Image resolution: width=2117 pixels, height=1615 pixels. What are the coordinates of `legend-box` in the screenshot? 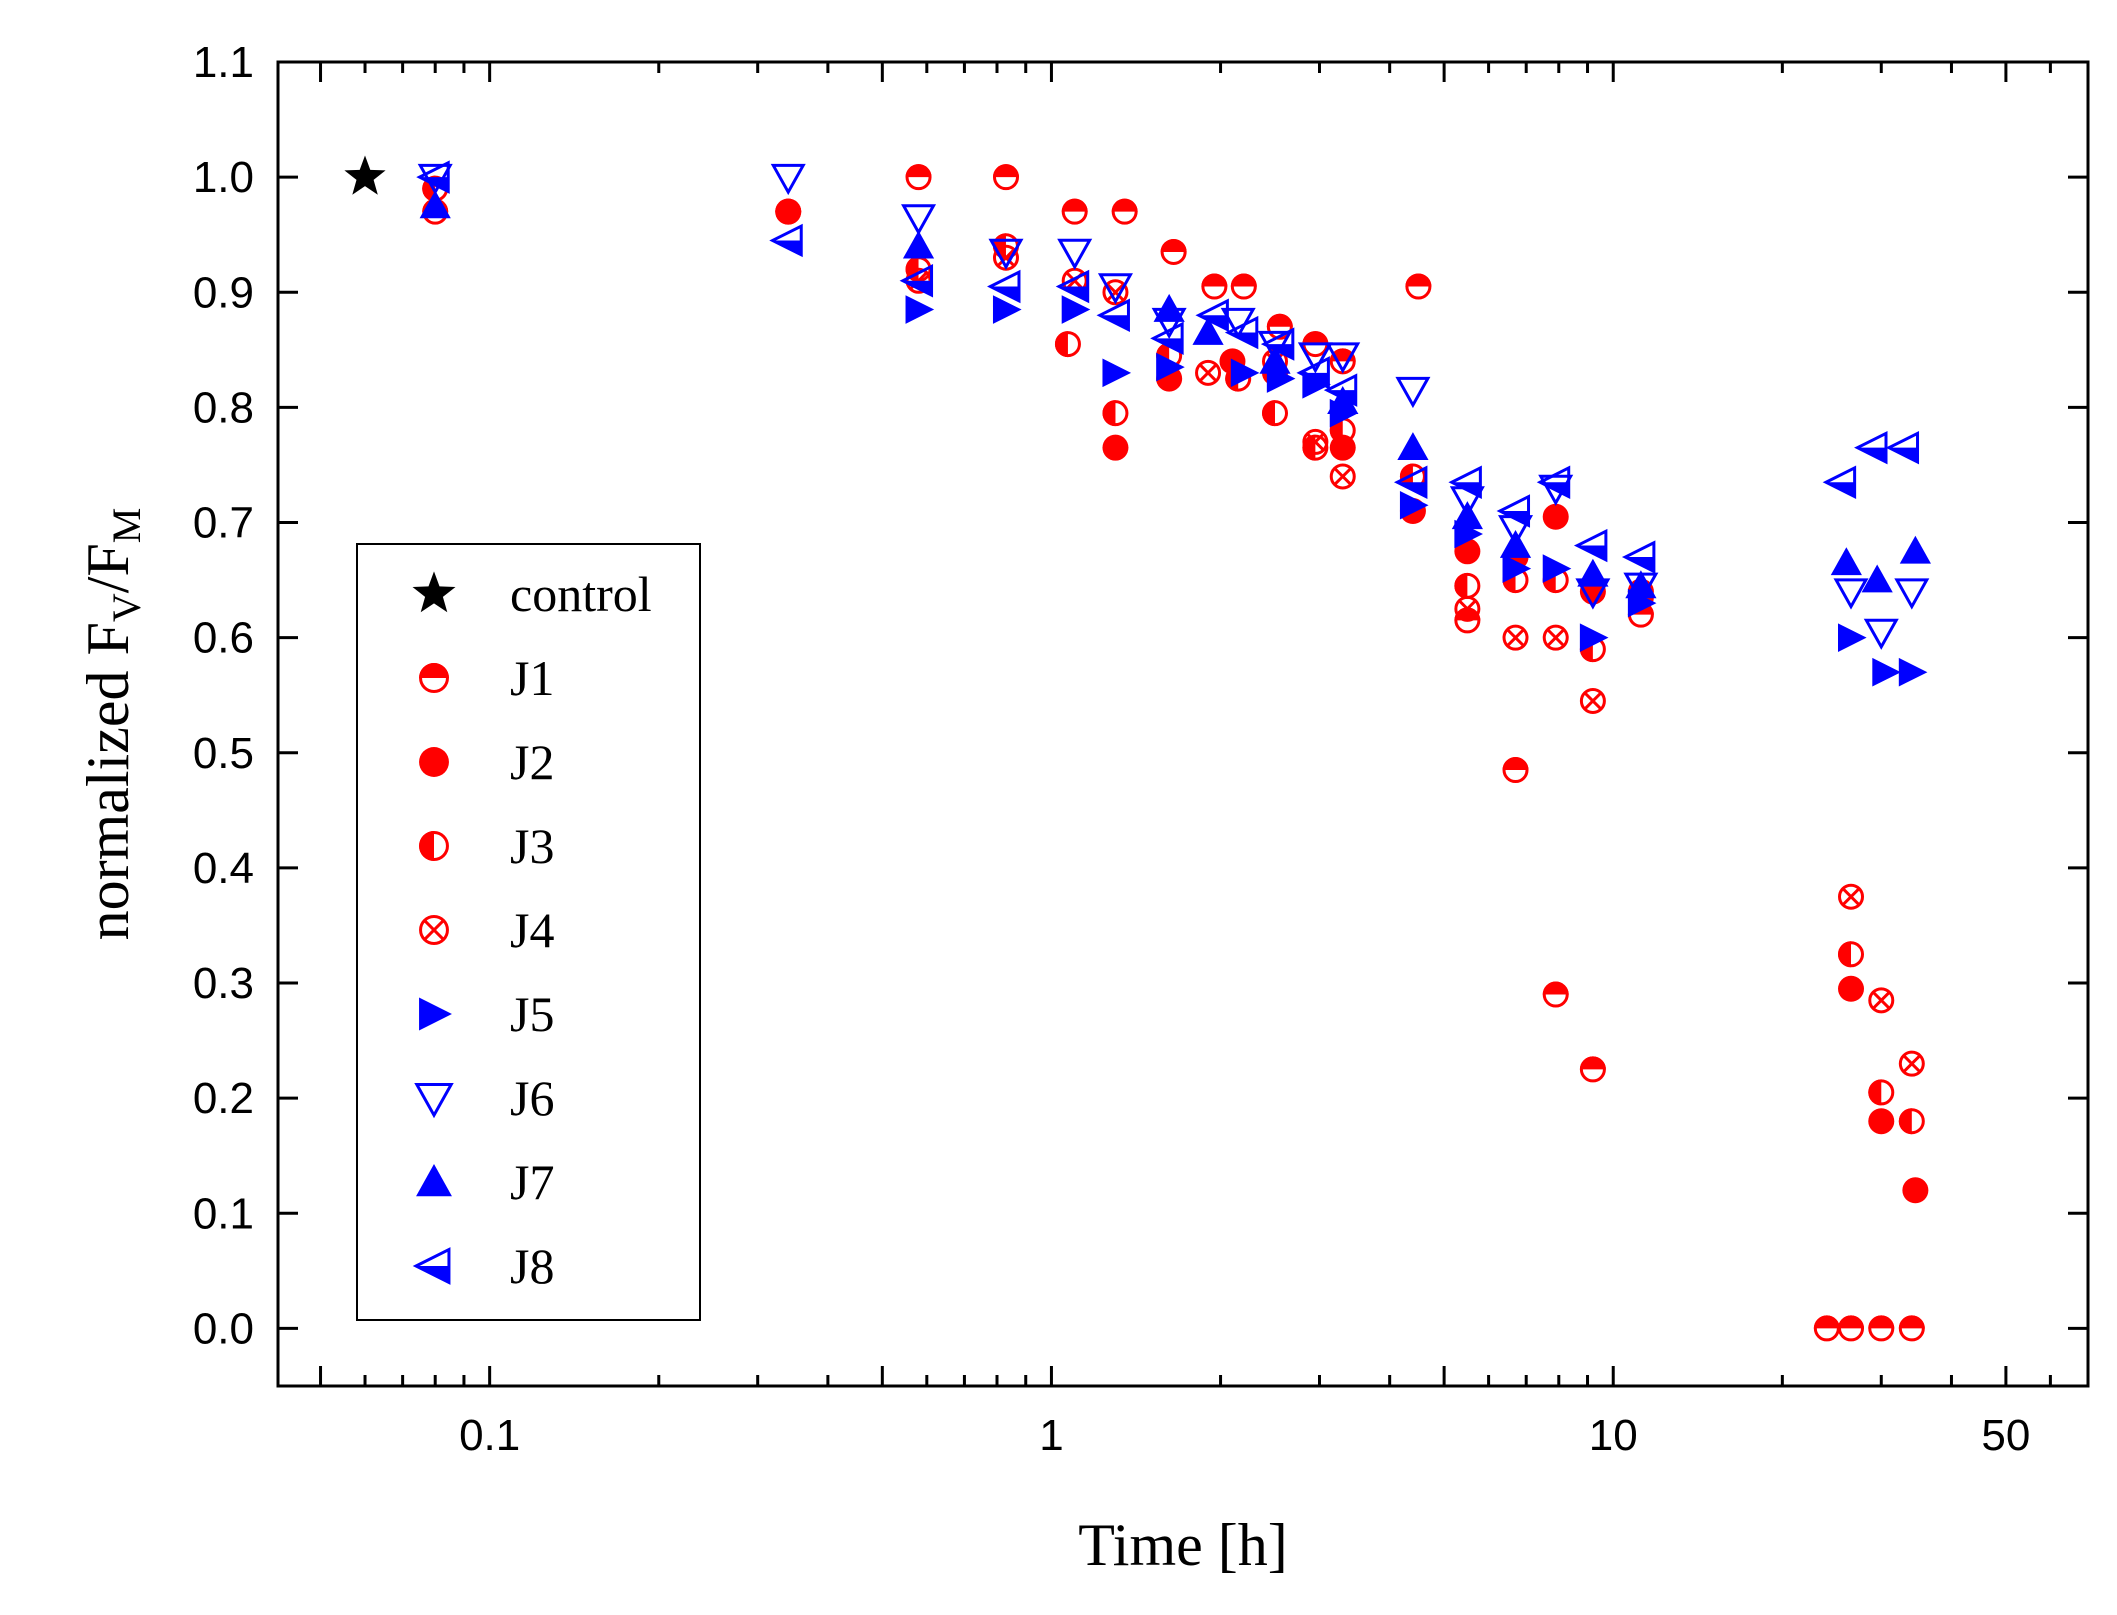 It's located at (528, 932).